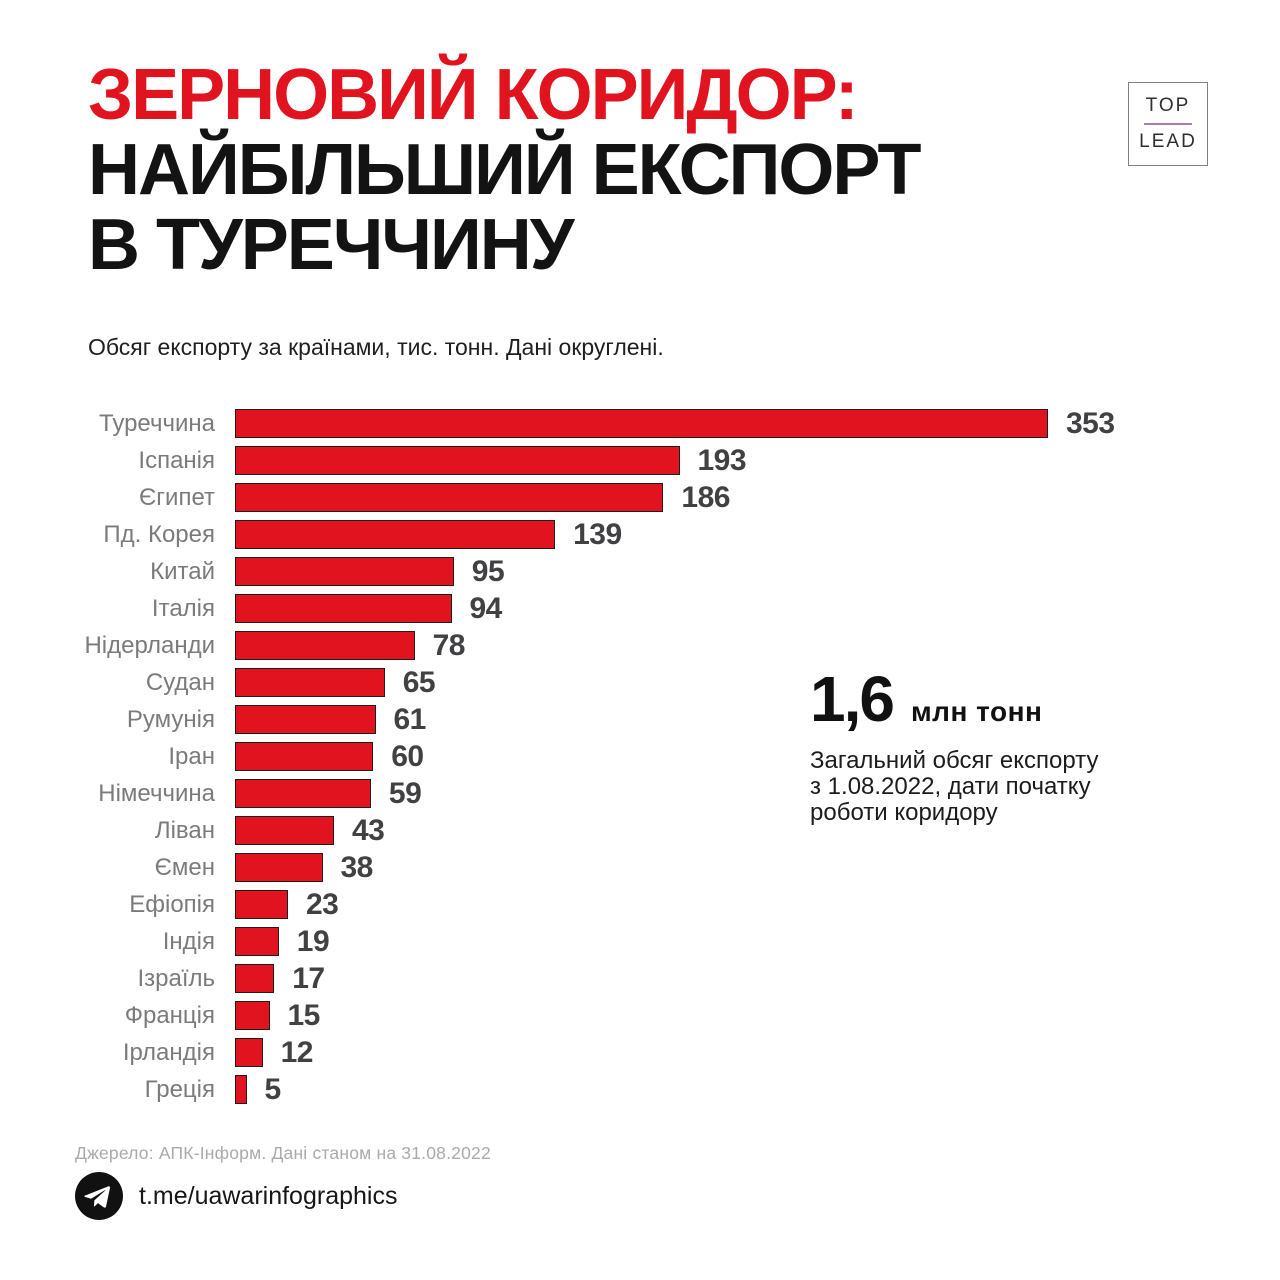  I want to click on table-row: Греція 5, so click(645, 1089).